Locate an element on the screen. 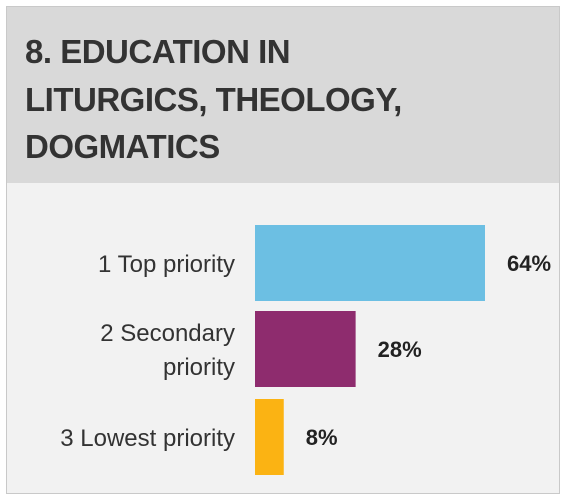 The image size is (568, 498). value-label-3: 8% is located at coordinates (322, 437).